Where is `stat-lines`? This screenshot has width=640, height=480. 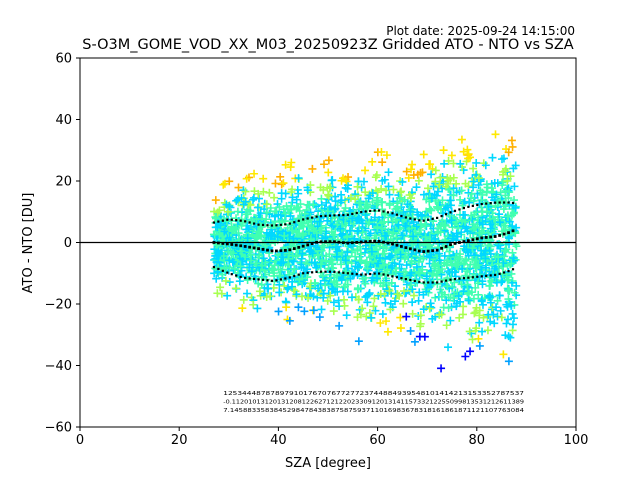
stat-lines is located at coordinates (363, 242).